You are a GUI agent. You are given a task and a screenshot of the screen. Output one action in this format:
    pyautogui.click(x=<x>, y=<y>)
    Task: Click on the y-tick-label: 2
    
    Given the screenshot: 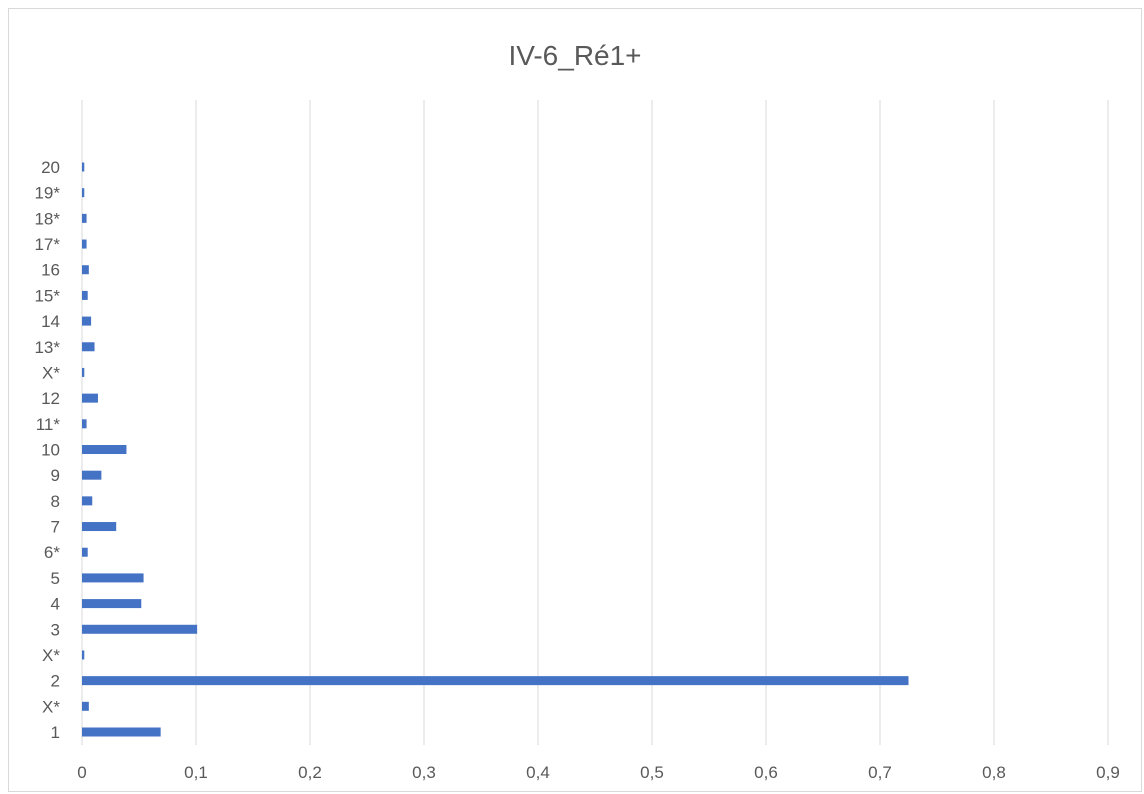 What is the action you would take?
    pyautogui.click(x=55, y=681)
    